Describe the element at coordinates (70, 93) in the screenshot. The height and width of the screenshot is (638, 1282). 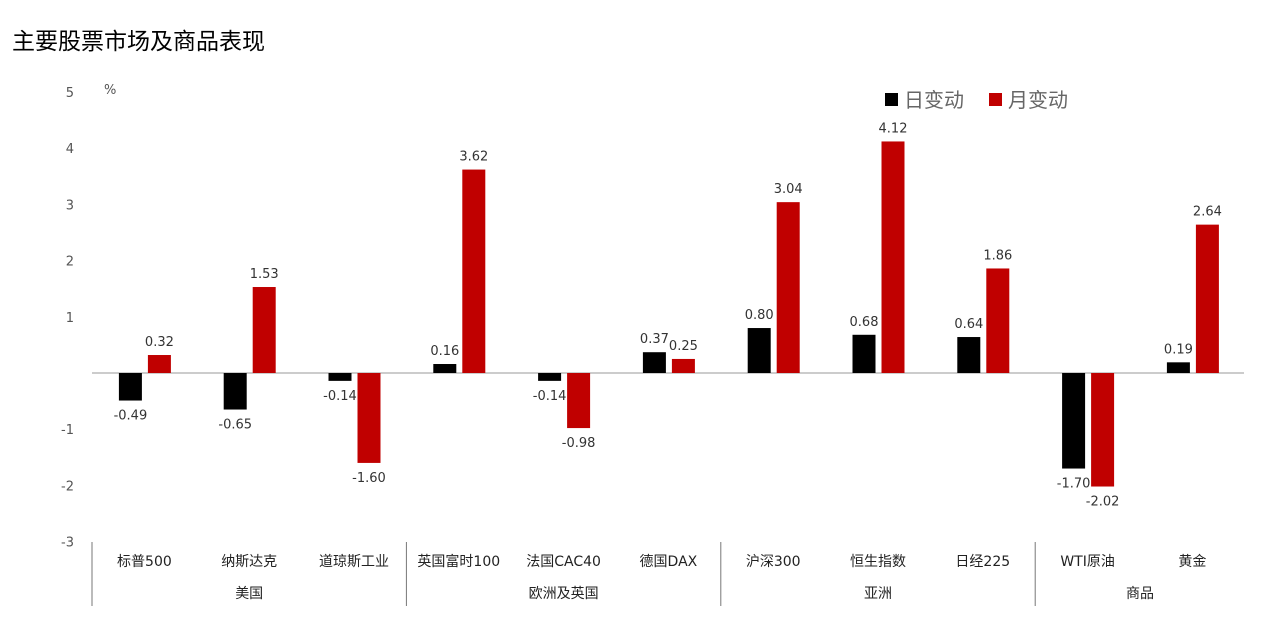
I see `y-tick-label: 5` at that location.